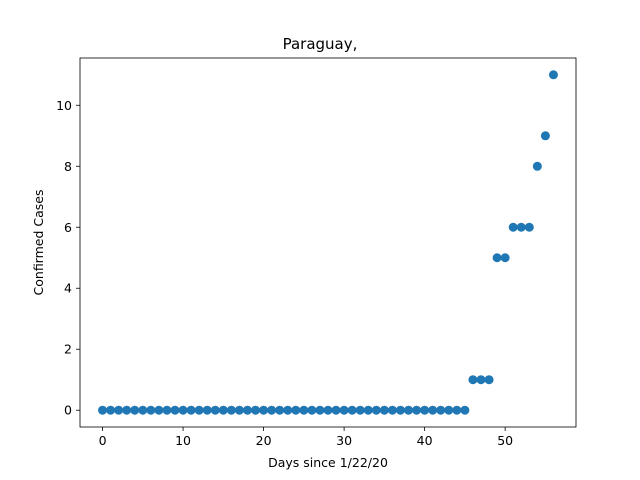  Describe the element at coordinates (68, 288) in the screenshot. I see `y-tick-label: 4` at that location.